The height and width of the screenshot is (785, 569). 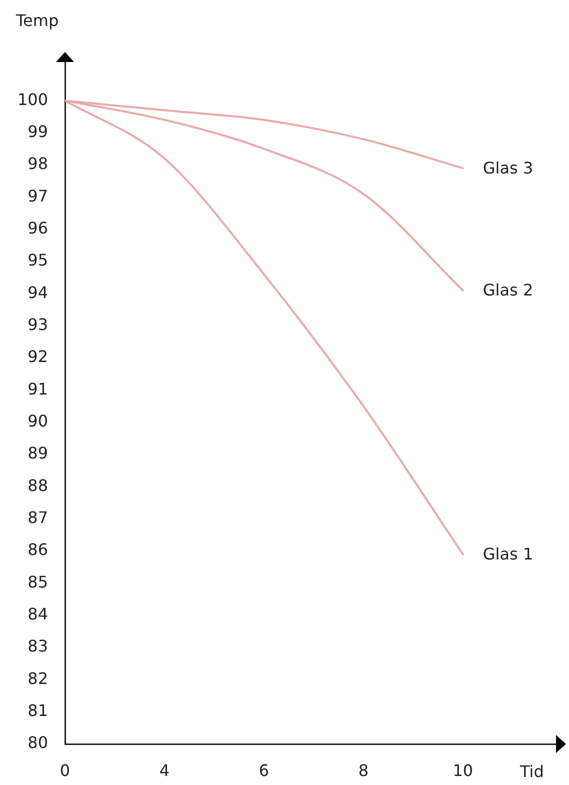 What do you see at coordinates (531, 772) in the screenshot?
I see `x-axis-title: Tid` at bounding box center [531, 772].